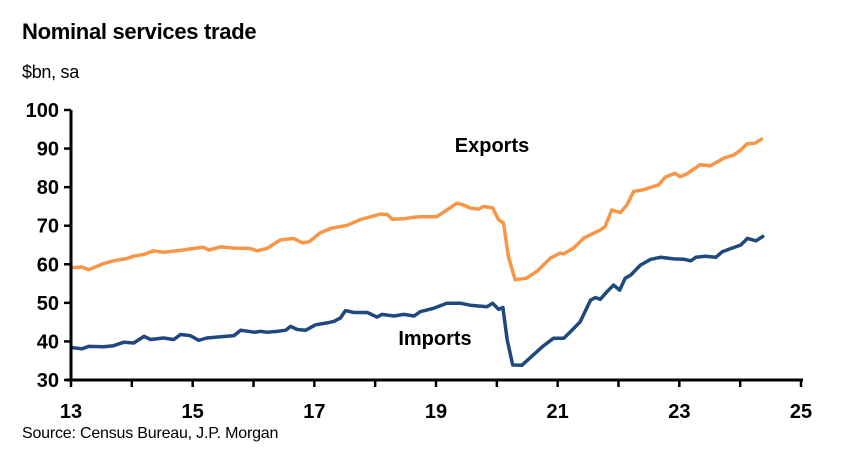 This screenshot has height=460, width=852. Describe the element at coordinates (558, 412) in the screenshot. I see `x-tick-label: 21` at that location.